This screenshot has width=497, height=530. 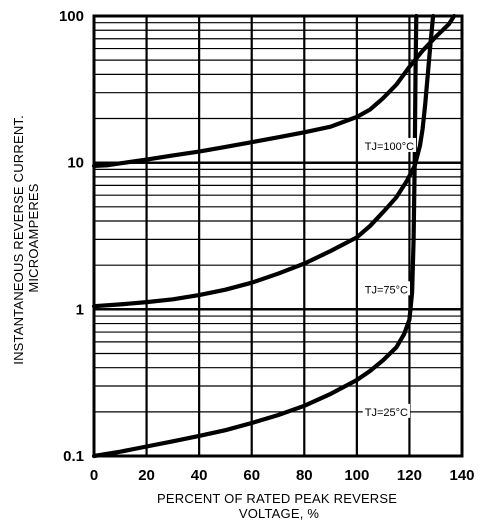 What do you see at coordinates (389, 278) in the screenshot?
I see `series-labels: TJ=100°C TJ=75°C TJ=25°C` at bounding box center [389, 278].